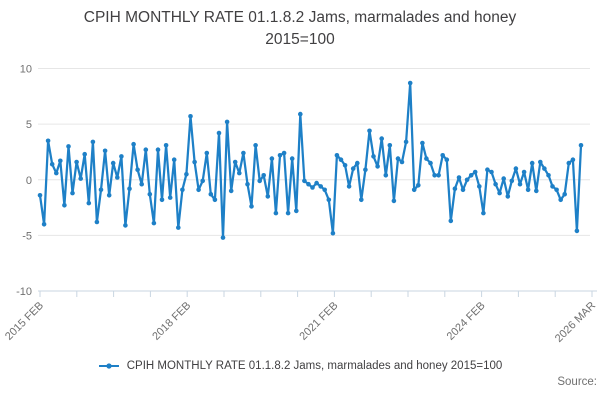  I want to click on x-axis-labels: 2015 FEB 2018 FEB 2021 FEB 2024 FEB 2026 MAR, so click(300, 322).